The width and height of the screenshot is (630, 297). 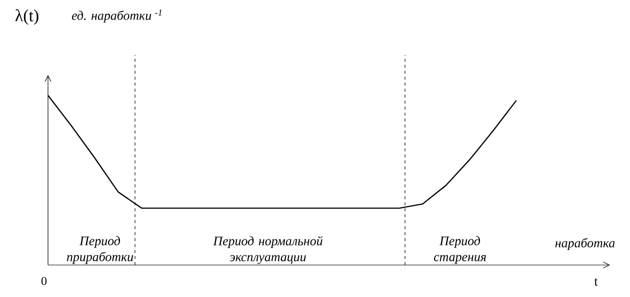 What do you see at coordinates (26, 17) in the screenshot?
I see `y-axis-title: λ(t)` at bounding box center [26, 17].